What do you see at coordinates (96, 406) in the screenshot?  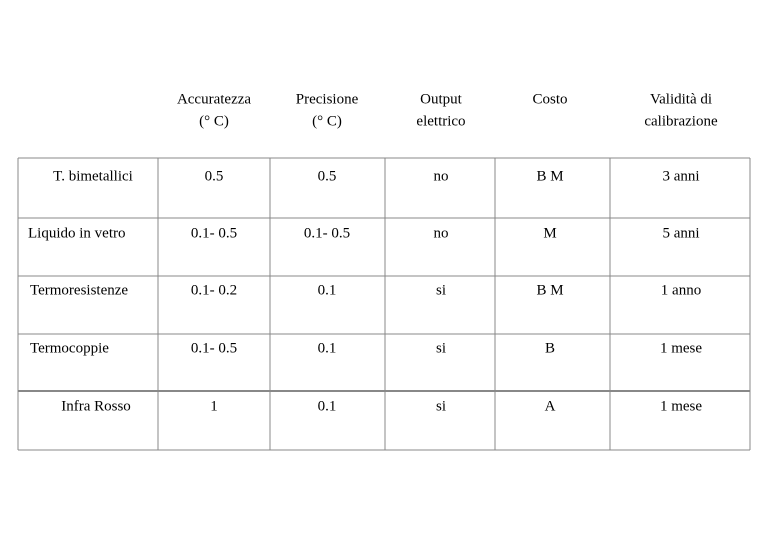 I see `row-label: Infra Rosso` at bounding box center [96, 406].